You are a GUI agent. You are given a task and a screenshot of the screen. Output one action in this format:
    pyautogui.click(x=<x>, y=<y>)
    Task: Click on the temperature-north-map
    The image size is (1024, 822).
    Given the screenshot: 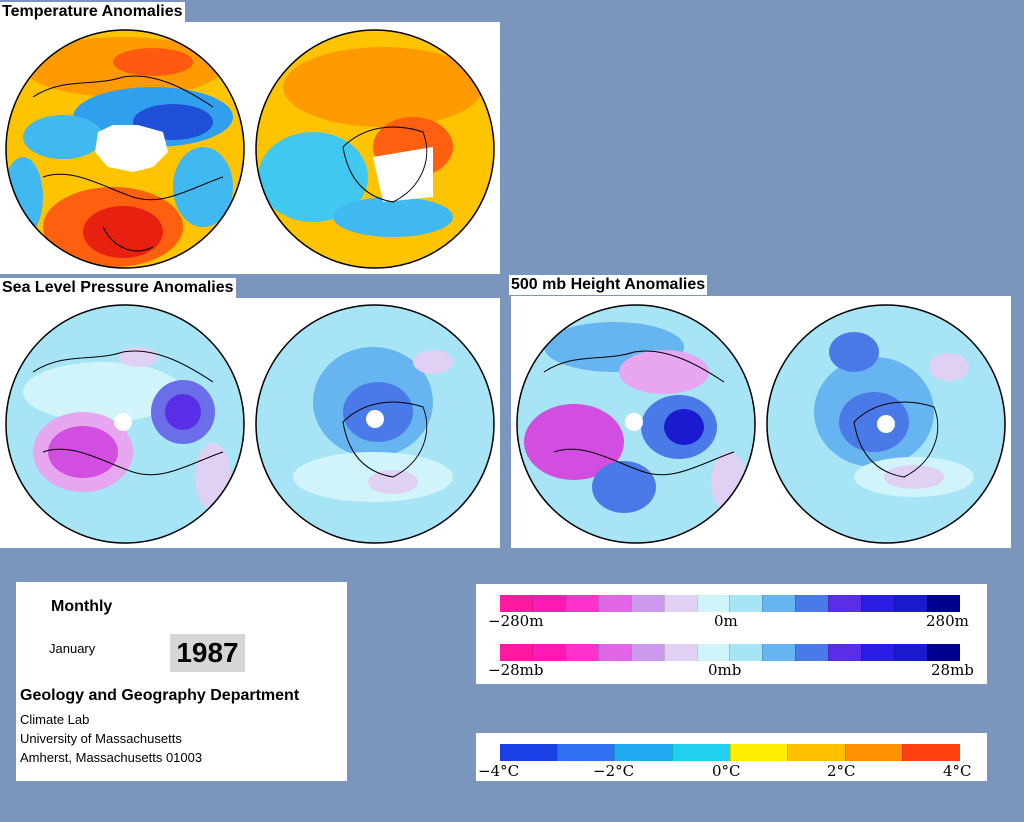 What is the action you would take?
    pyautogui.click(x=125, y=149)
    